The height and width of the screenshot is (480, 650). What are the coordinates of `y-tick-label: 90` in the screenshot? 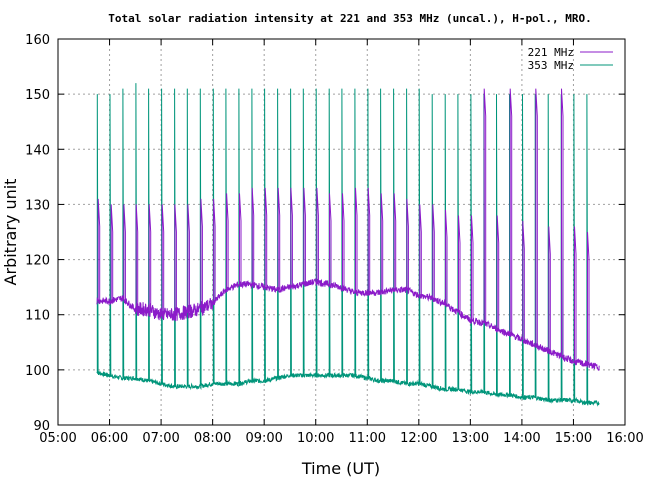 It's located at (41, 426).